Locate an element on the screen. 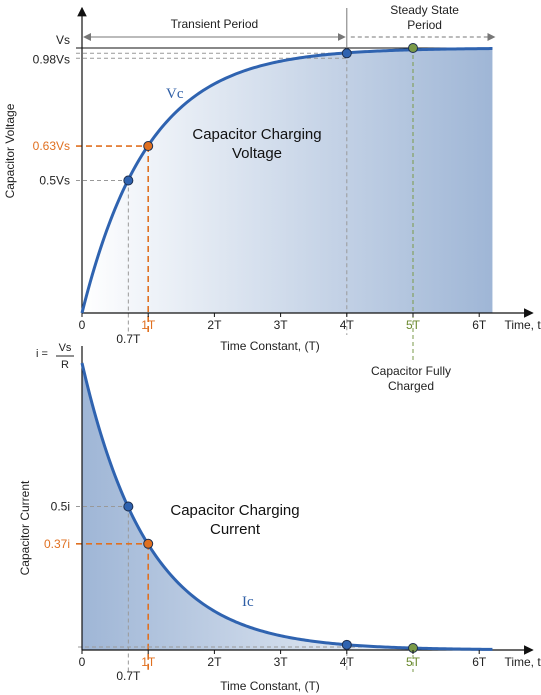  current-markers is located at coordinates (270, 577).